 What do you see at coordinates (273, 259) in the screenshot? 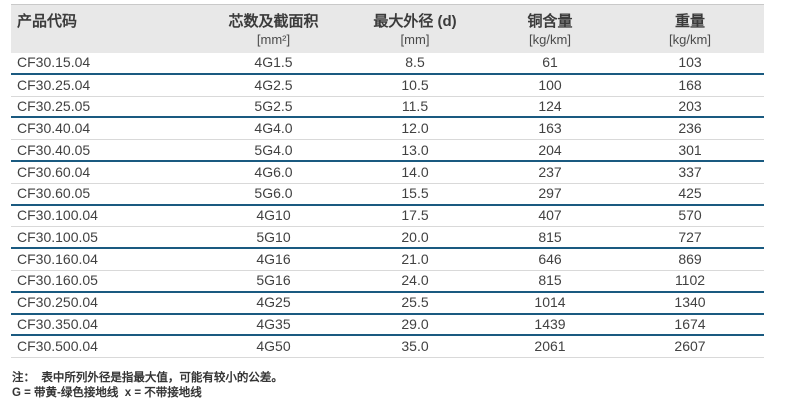
I see `cell-cores-cross-section: 4G16` at bounding box center [273, 259].